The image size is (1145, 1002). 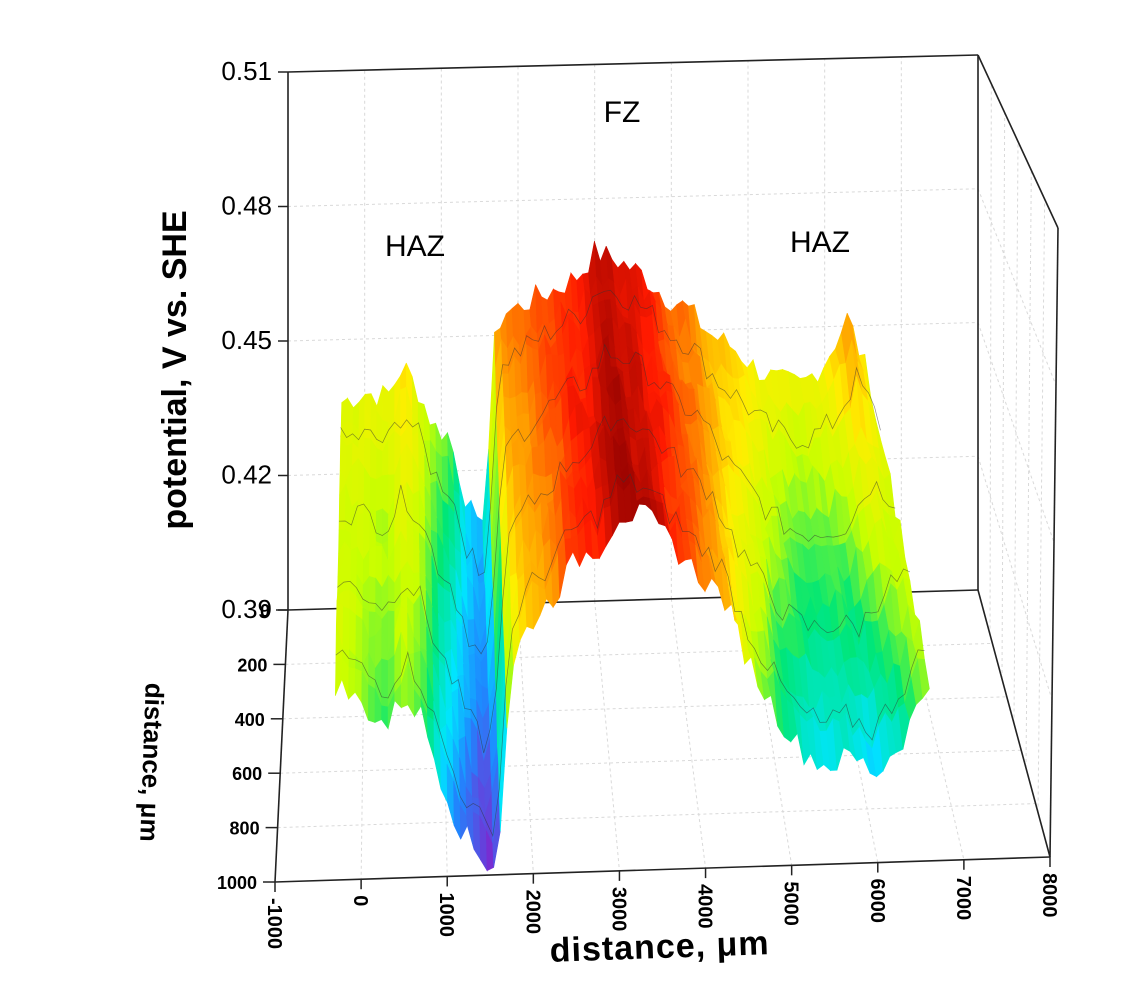 I want to click on x-tick-label: 0, so click(x=360, y=900).